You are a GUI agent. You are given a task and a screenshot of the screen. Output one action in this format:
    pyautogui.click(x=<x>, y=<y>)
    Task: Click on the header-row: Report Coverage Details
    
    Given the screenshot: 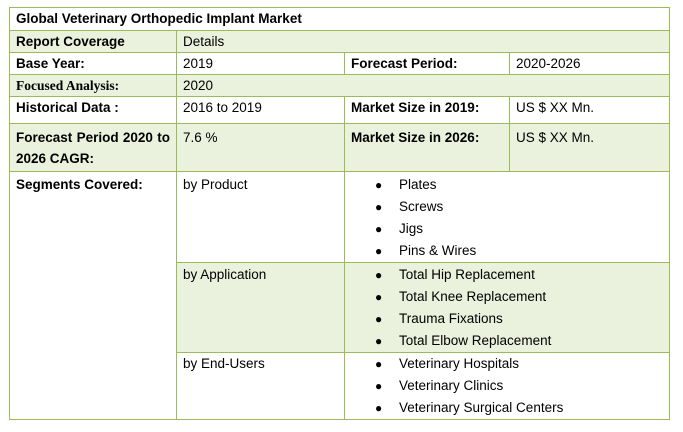 What is the action you would take?
    pyautogui.click(x=340, y=41)
    